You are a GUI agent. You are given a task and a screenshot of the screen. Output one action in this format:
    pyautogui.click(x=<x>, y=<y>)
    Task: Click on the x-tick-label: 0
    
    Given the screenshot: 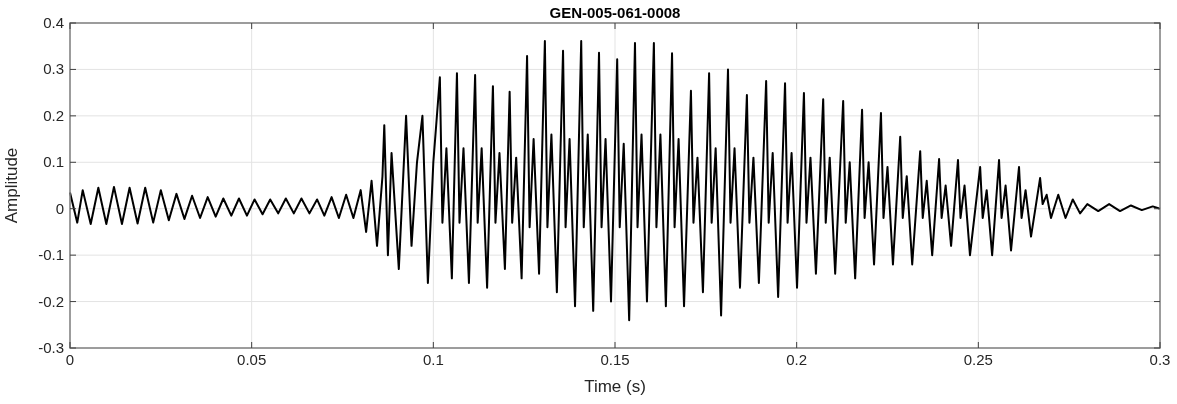 What is the action you would take?
    pyautogui.click(x=70, y=359)
    